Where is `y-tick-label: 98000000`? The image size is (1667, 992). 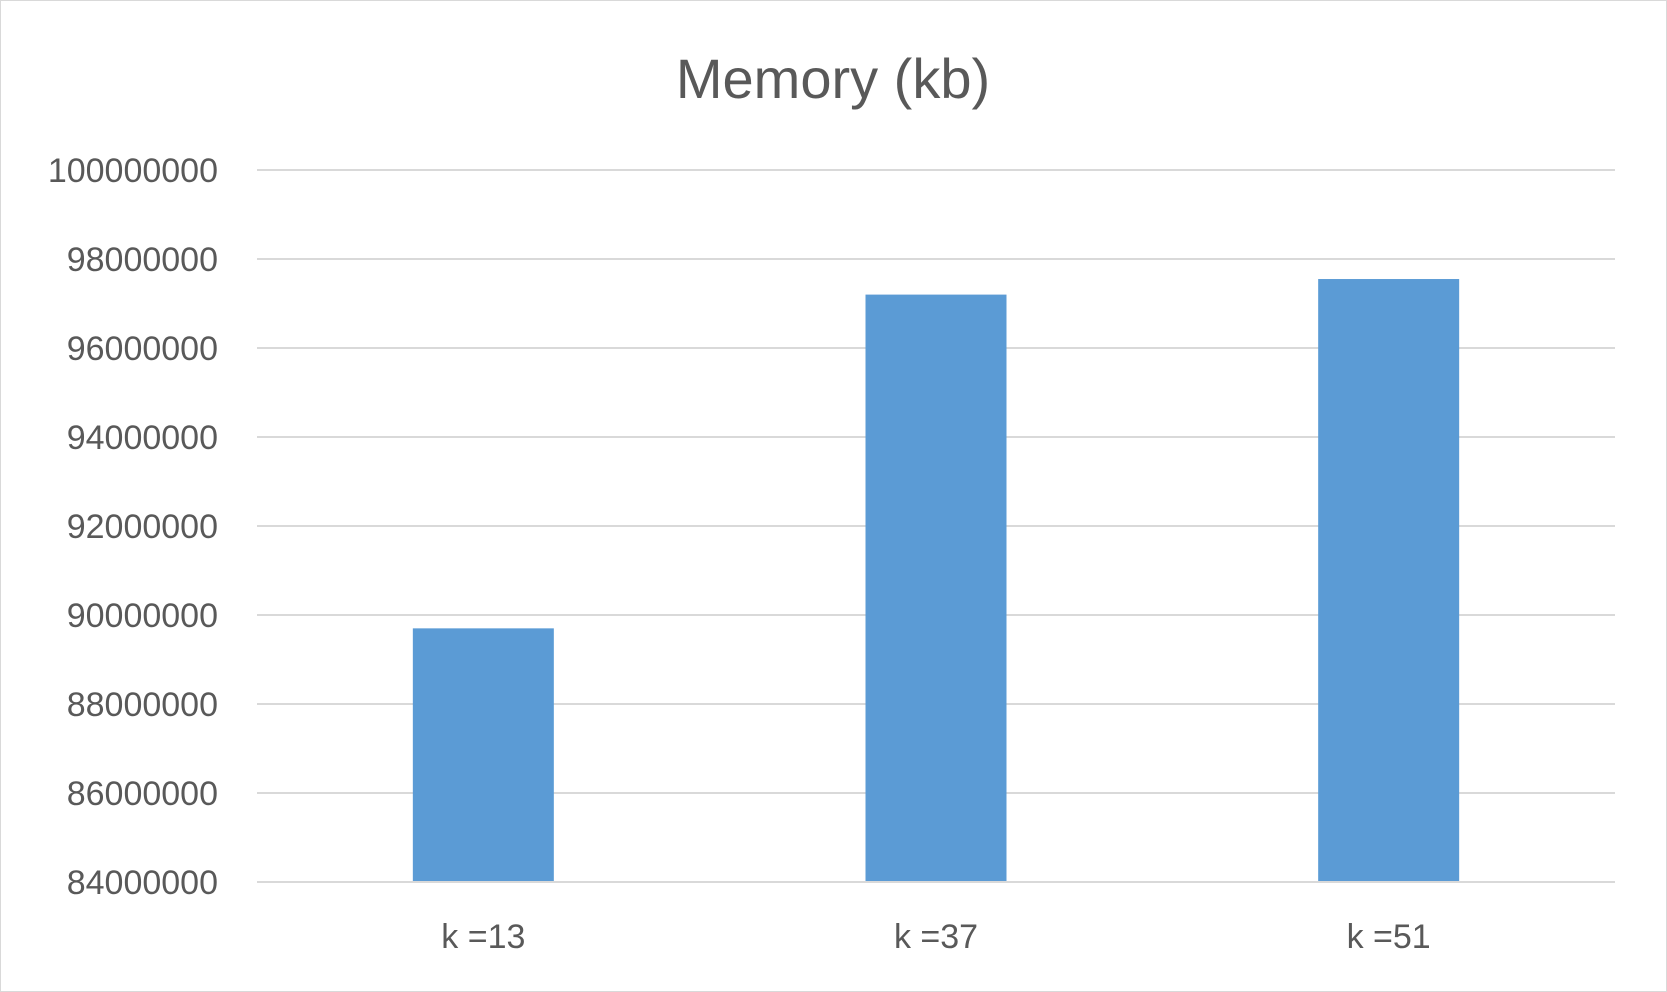 y-tick-label: 98000000 is located at coordinates (142, 260).